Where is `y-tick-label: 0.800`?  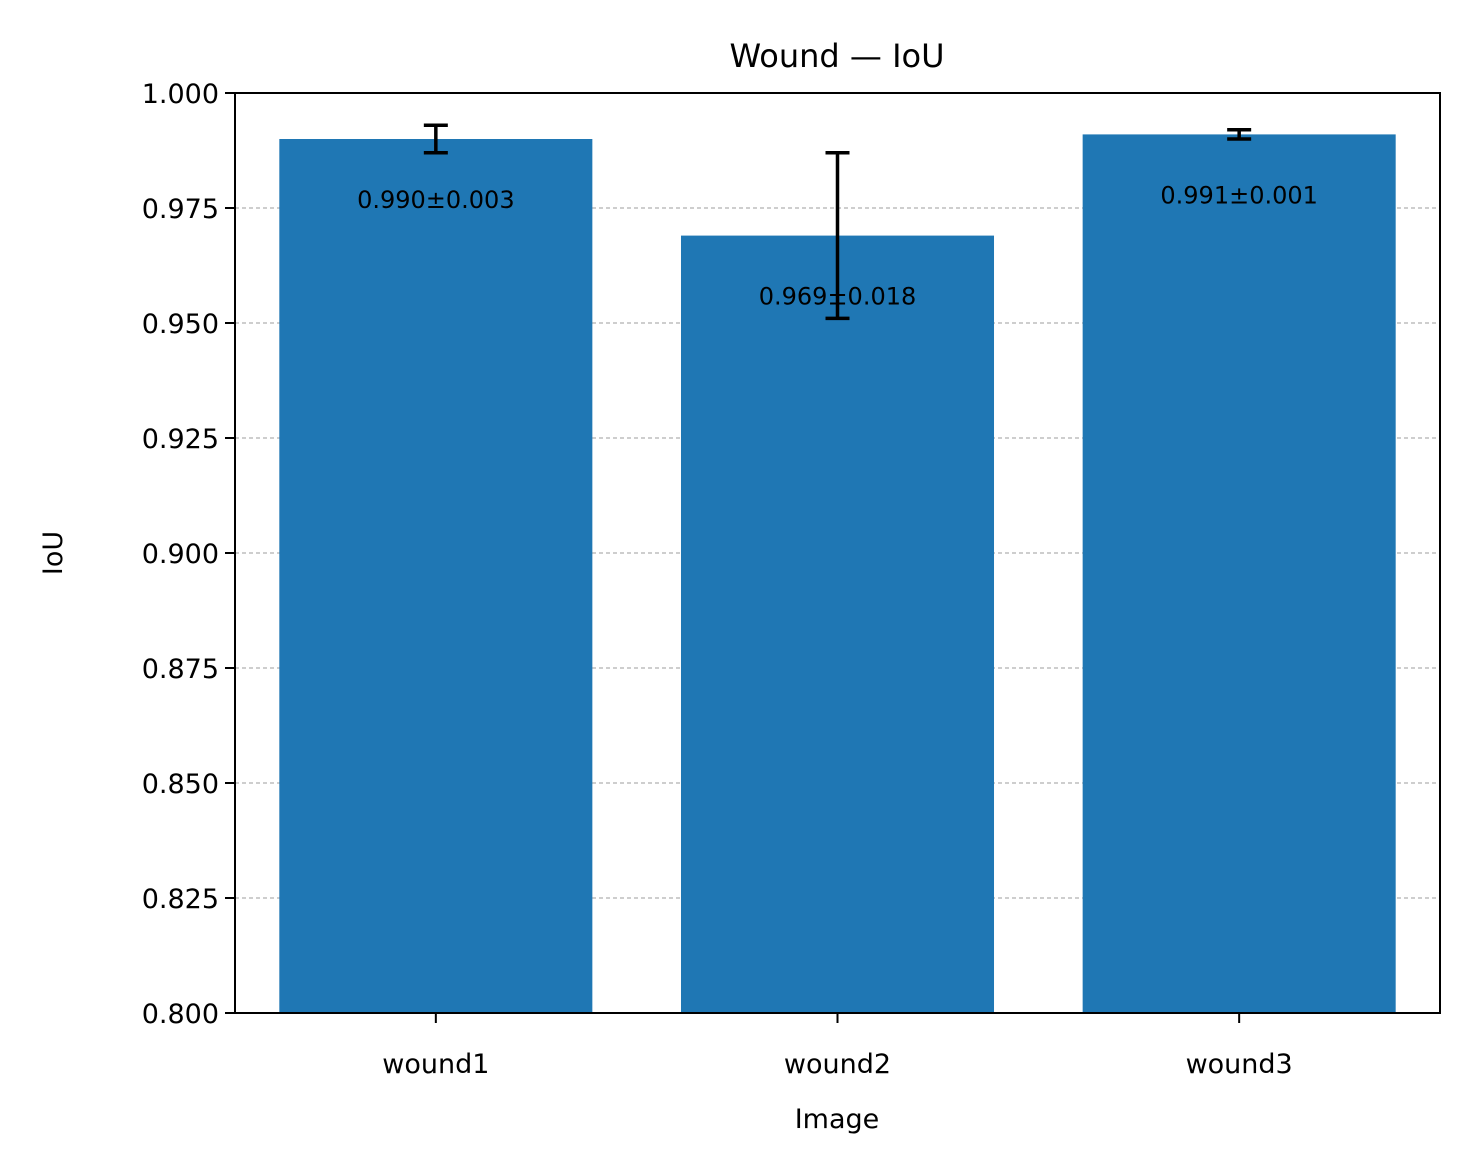 y-tick-label: 0.800 is located at coordinates (180, 1014).